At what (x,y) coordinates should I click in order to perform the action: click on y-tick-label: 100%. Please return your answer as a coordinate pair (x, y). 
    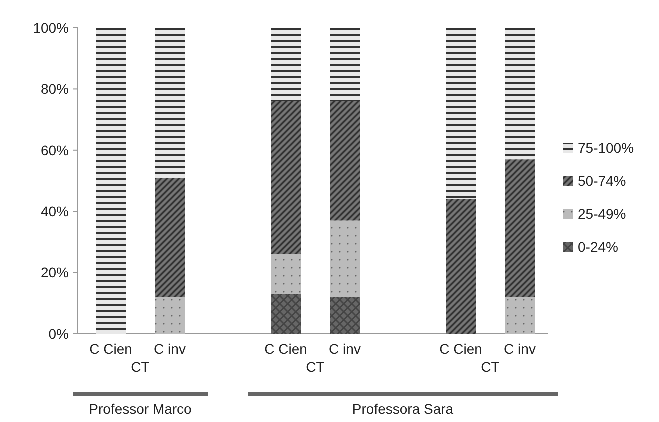
    Looking at the image, I should click on (51, 28).